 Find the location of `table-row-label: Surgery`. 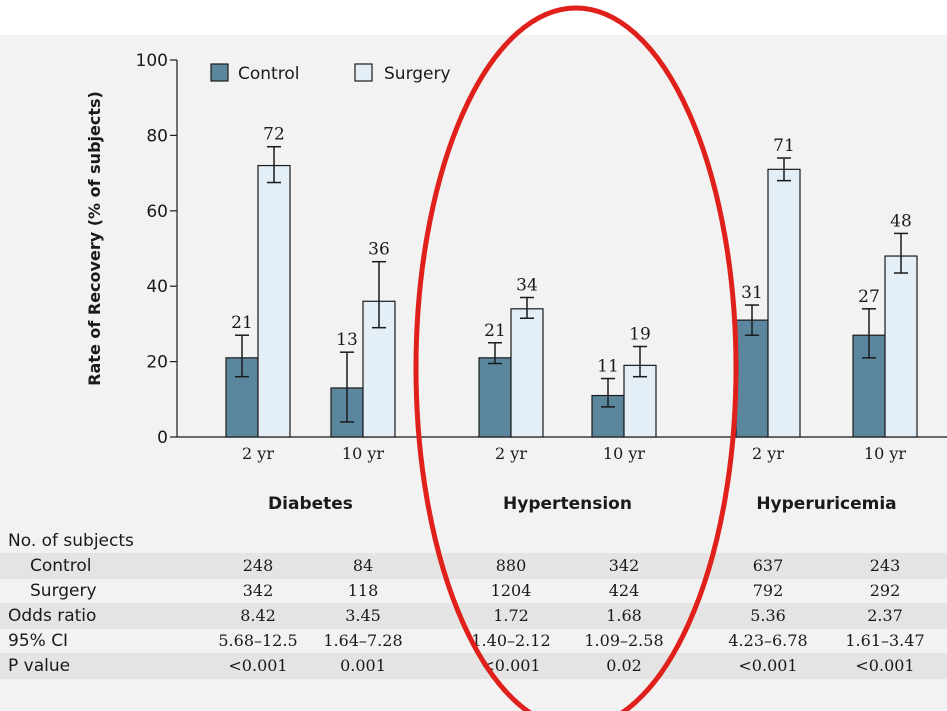

table-row-label: Surgery is located at coordinates (63, 591).